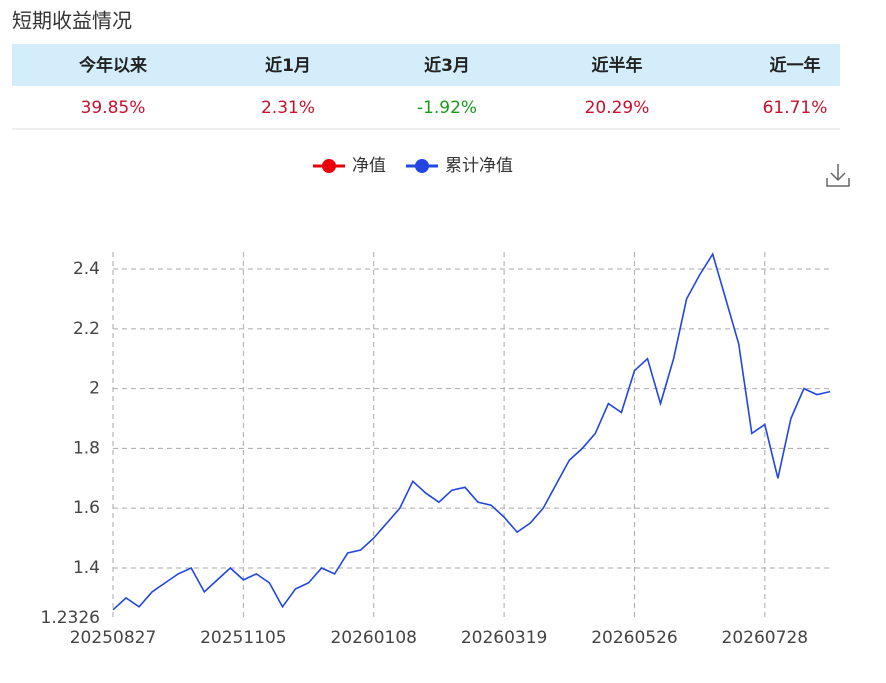  What do you see at coordinates (243, 638) in the screenshot?
I see `x-tick-label: 20251105` at bounding box center [243, 638].